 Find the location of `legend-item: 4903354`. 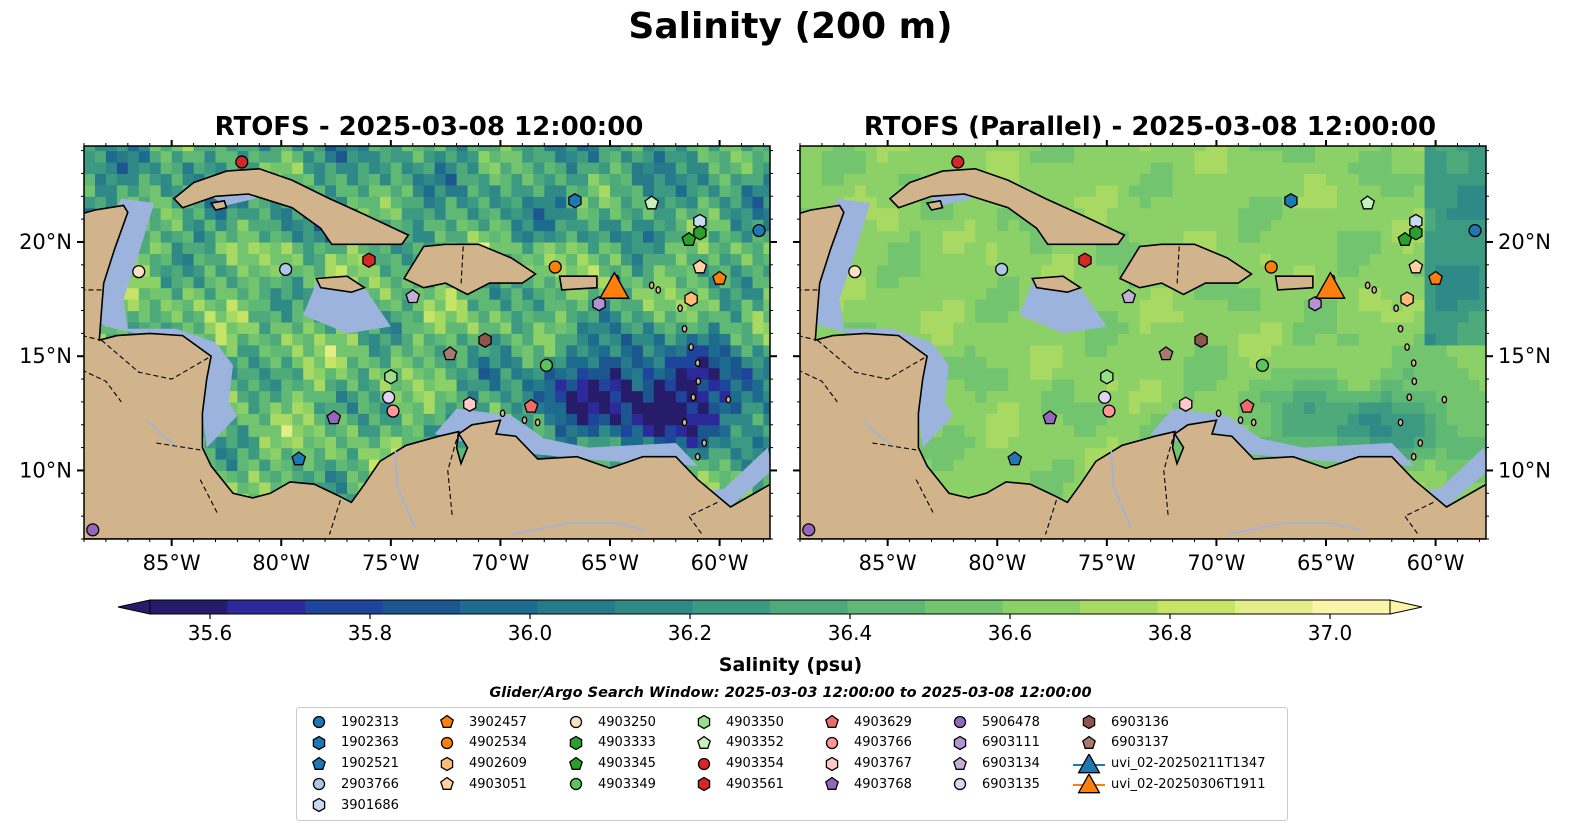

legend-item: 4903354 is located at coordinates (735, 764).